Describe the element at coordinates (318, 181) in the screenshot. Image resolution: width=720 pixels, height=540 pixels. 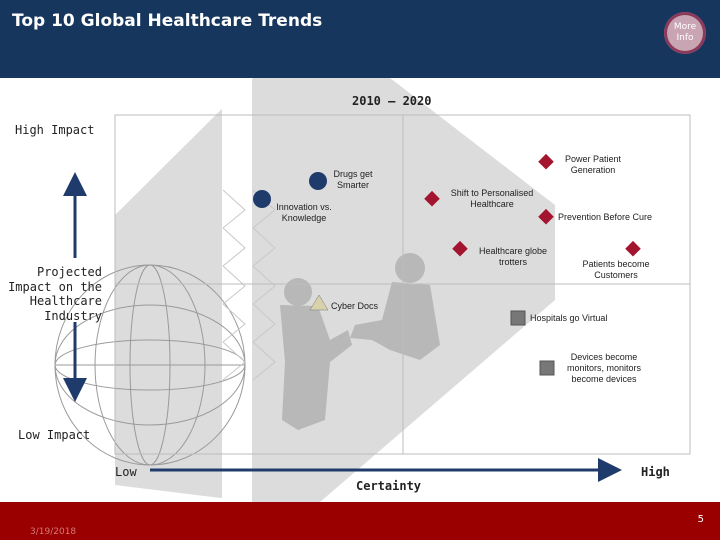
I see `drugs-marker` at that location.